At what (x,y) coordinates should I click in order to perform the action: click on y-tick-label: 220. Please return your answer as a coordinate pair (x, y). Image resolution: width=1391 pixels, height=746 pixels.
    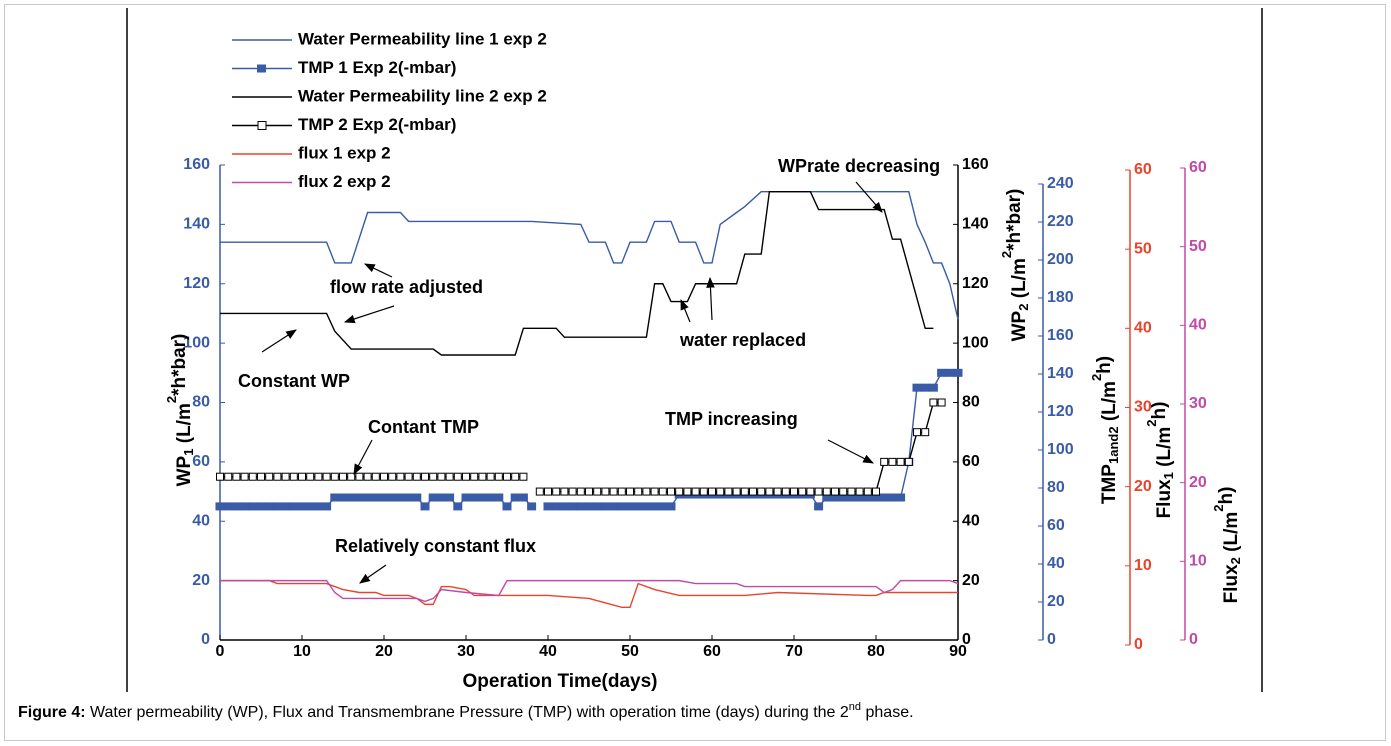
    Looking at the image, I should click on (1060, 221).